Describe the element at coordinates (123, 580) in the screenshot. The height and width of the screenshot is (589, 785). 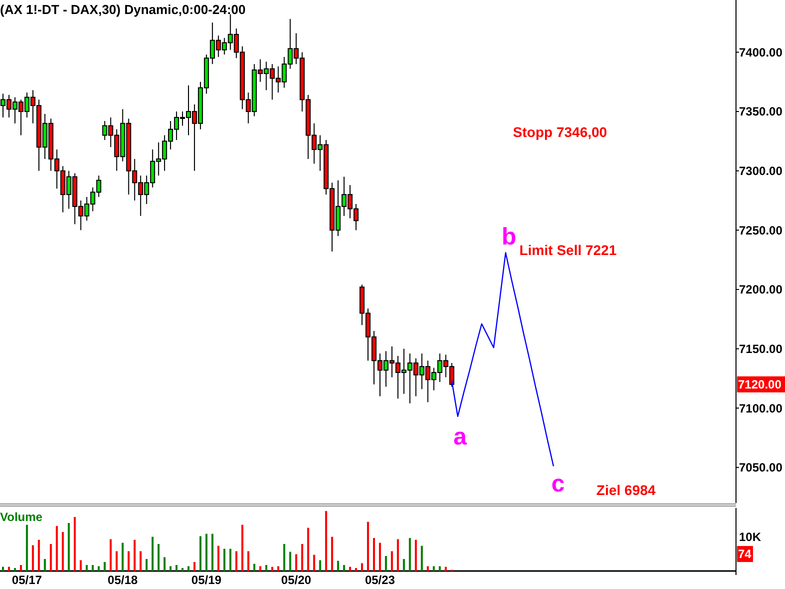
I see `x-tick-label: 05/18` at that location.